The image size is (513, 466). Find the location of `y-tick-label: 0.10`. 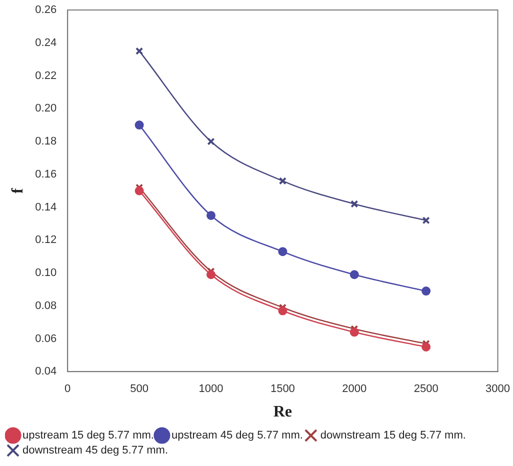

y-tick-label: 0.10 is located at coordinates (46, 273).